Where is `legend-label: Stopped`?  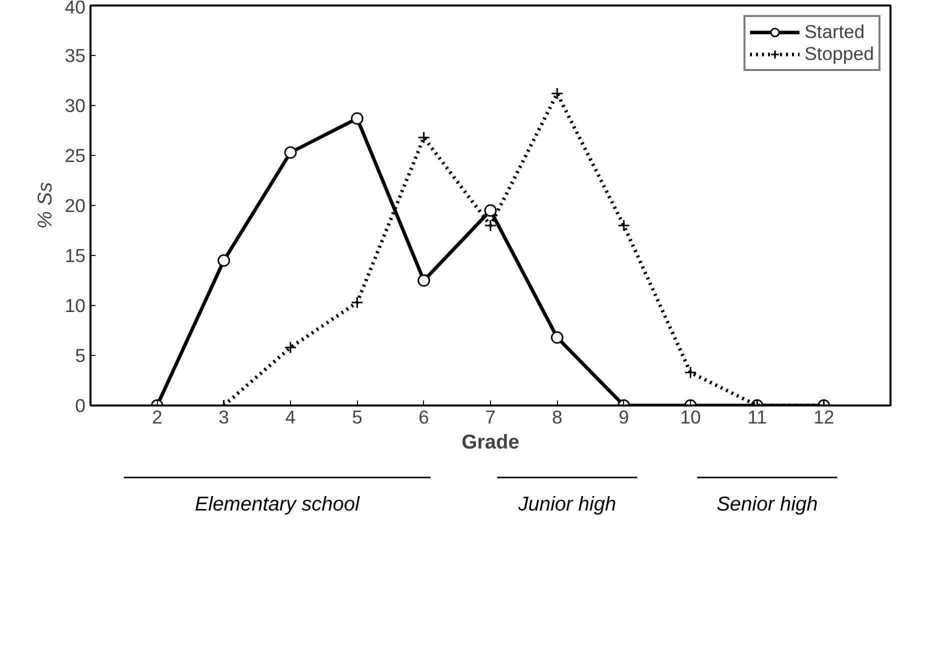
legend-label: Stopped is located at coordinates (839, 54).